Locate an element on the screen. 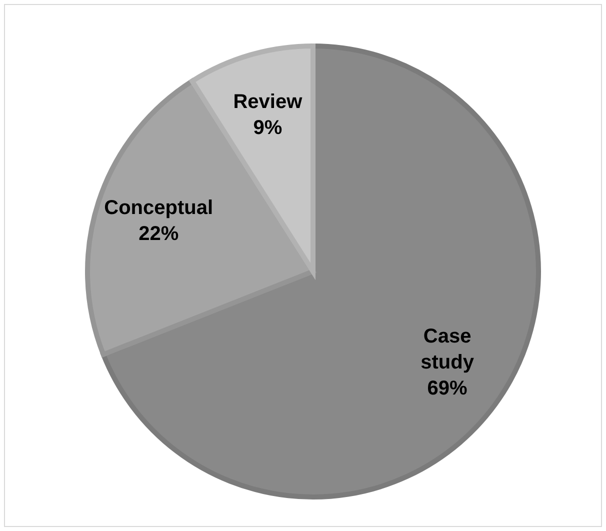  slice-label: Conceptual is located at coordinates (159, 207).